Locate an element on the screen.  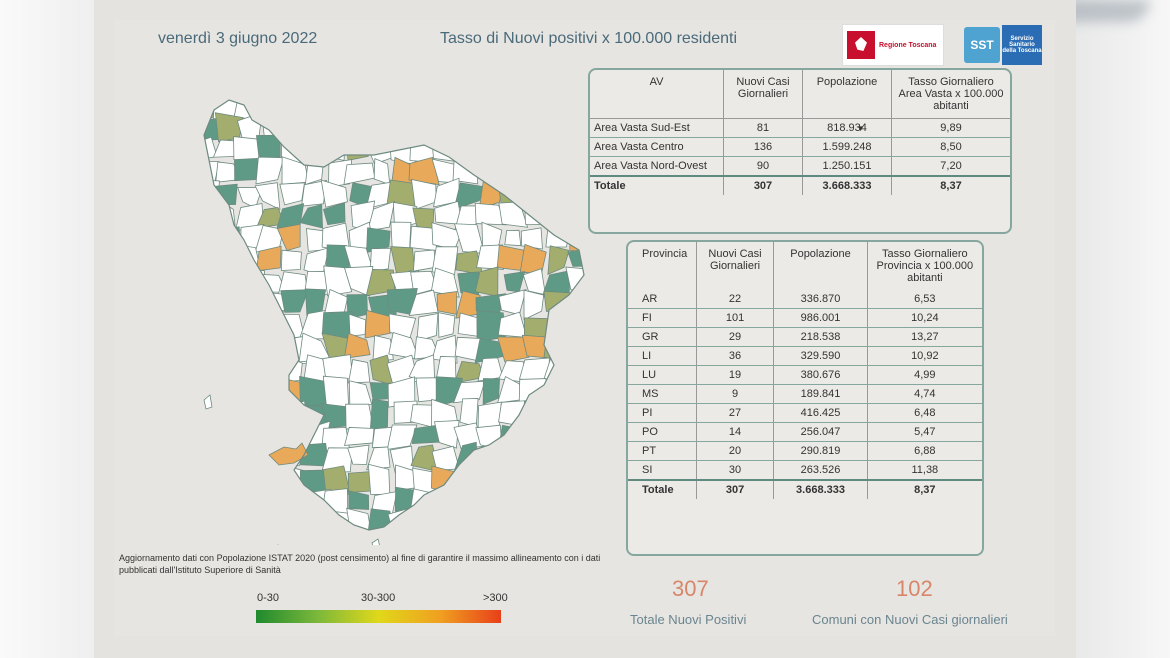
prov-header-cases: Nuovi Casi Giornalieri is located at coordinates (734, 266).